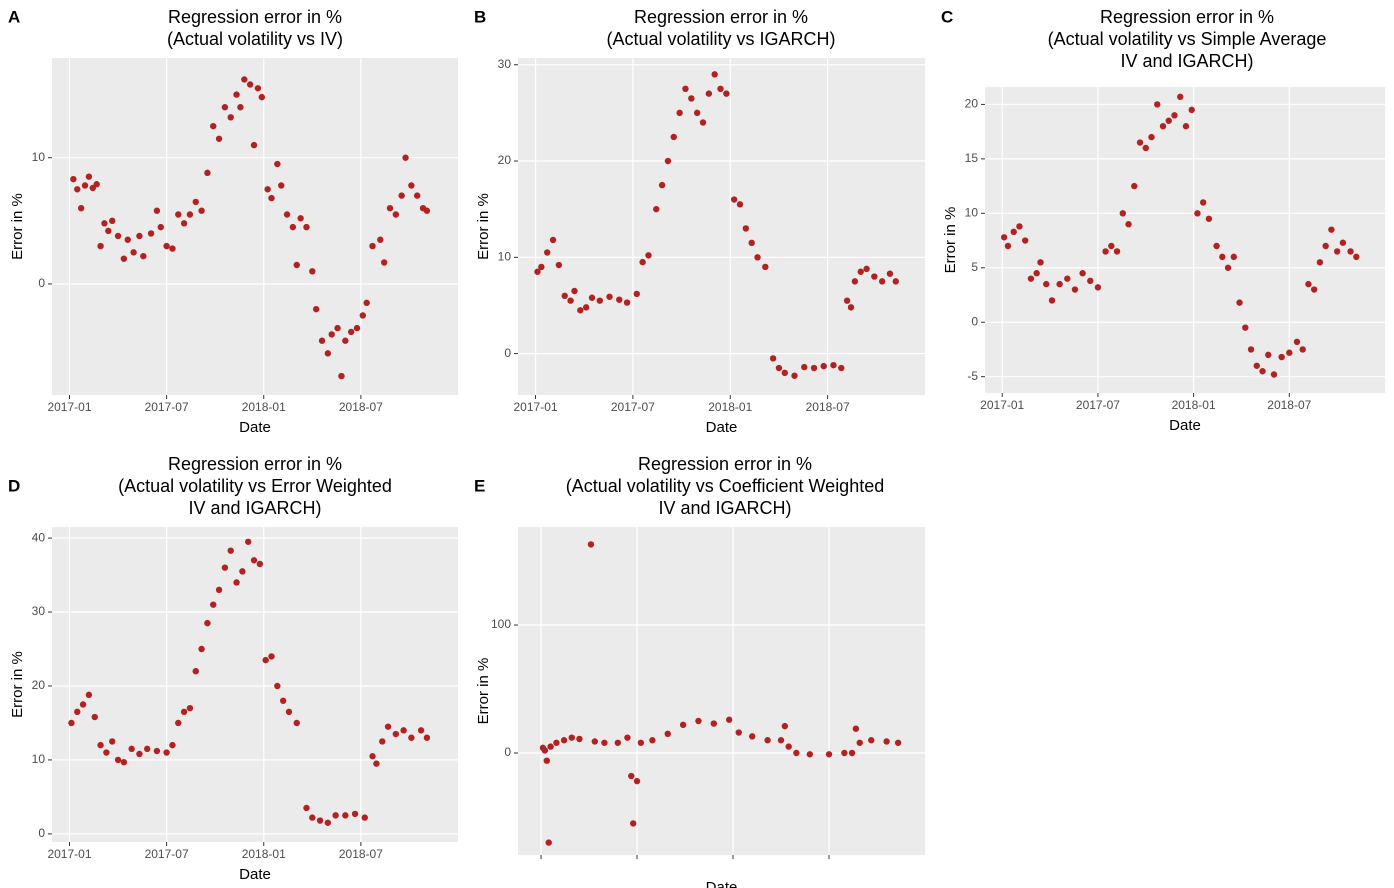 Image resolution: width=1394 pixels, height=888 pixels. What do you see at coordinates (69, 854) in the screenshot?
I see `x-tick-label: 2017-01` at bounding box center [69, 854].